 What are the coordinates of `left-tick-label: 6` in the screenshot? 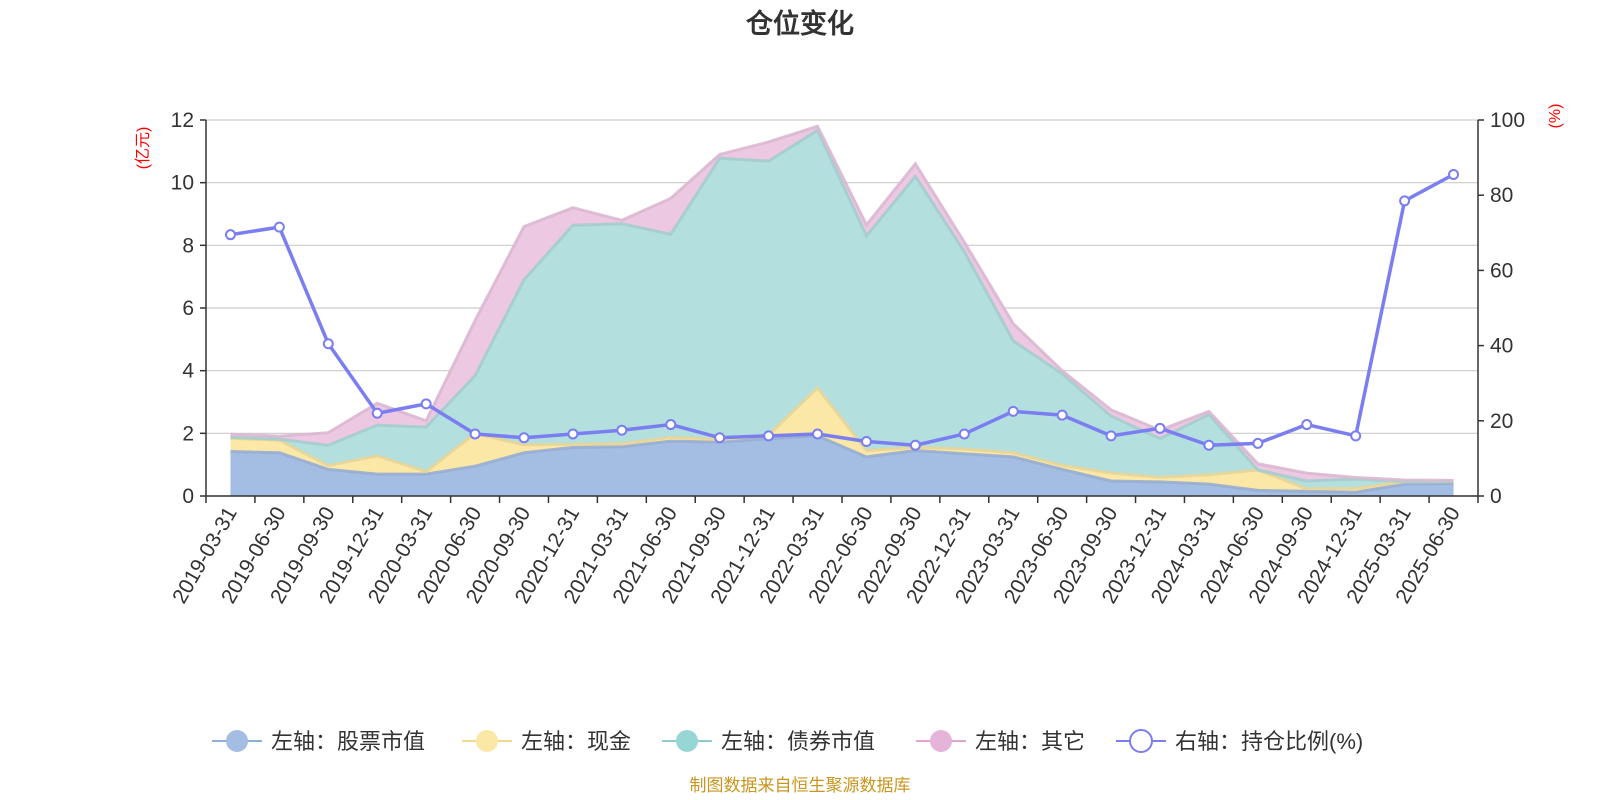 It's located at (188, 308).